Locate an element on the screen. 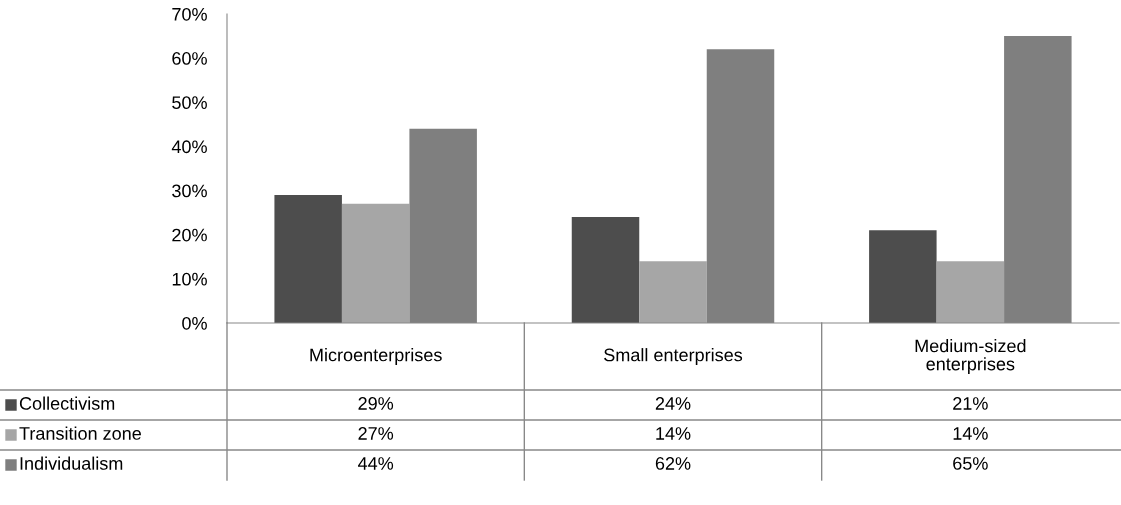 This screenshot has width=1121, height=505. y-tick-label: 30% is located at coordinates (189, 191).